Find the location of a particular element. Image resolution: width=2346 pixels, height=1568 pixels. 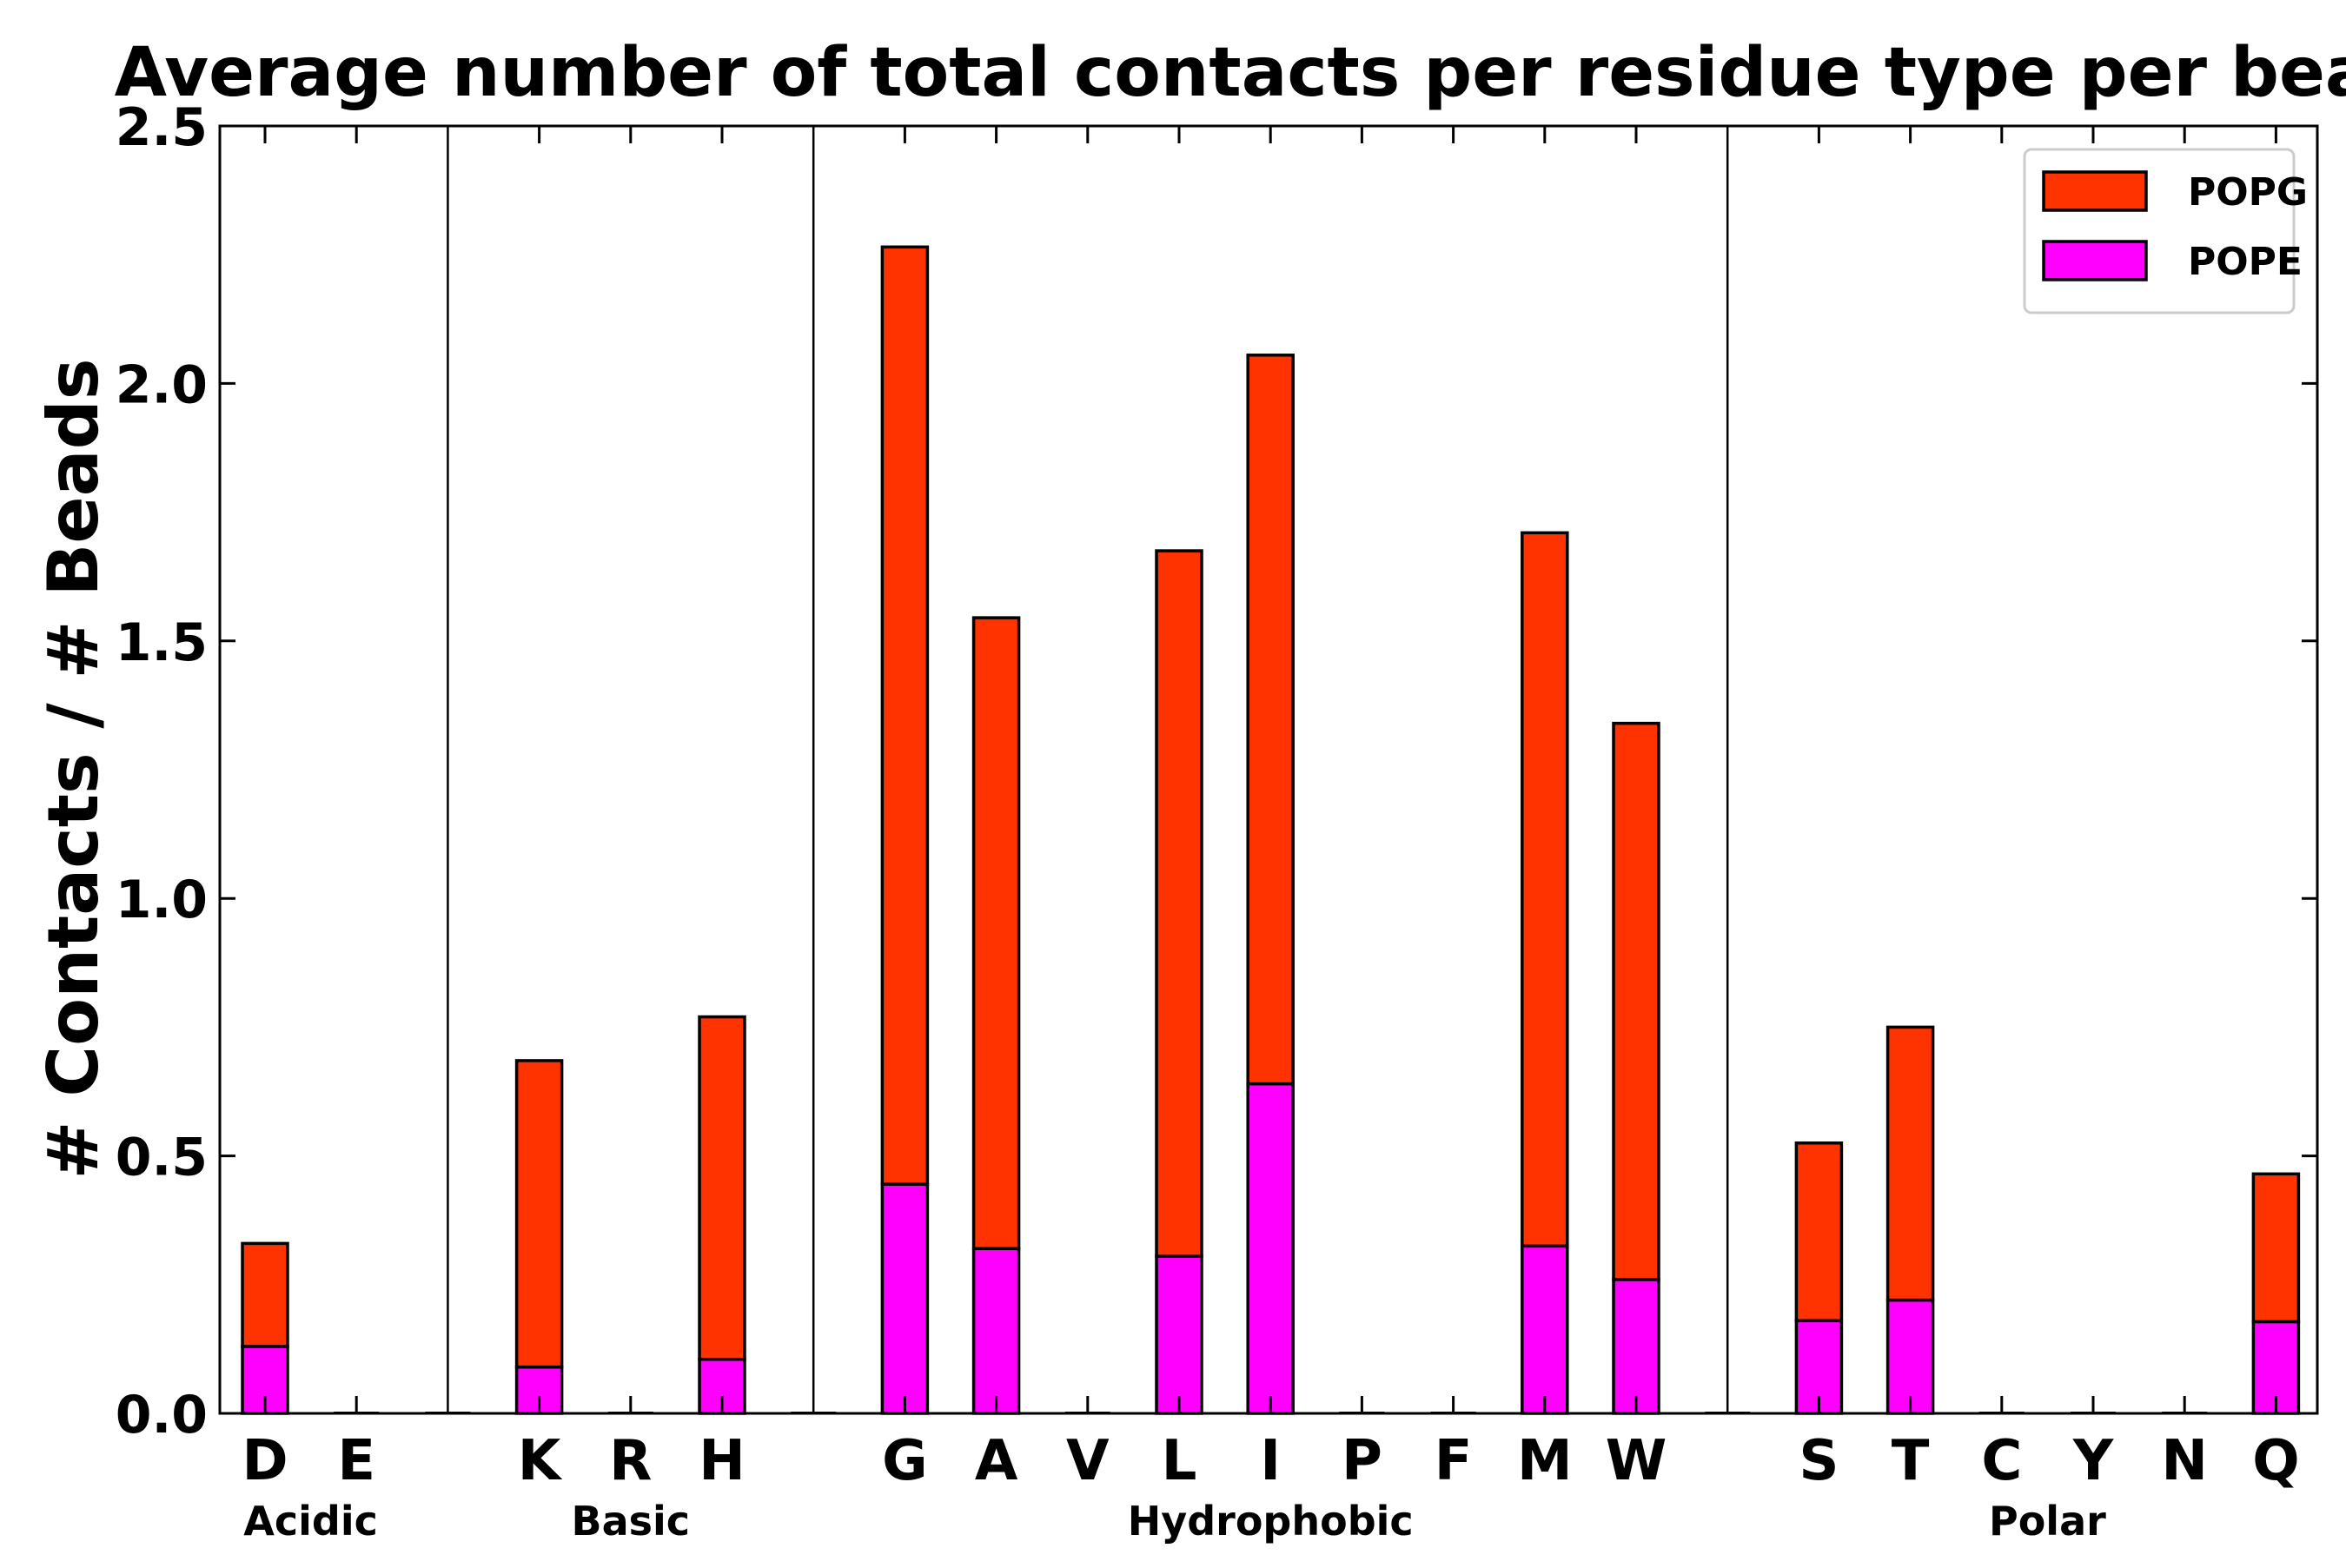

bar-pope-g is located at coordinates (905, 1298).